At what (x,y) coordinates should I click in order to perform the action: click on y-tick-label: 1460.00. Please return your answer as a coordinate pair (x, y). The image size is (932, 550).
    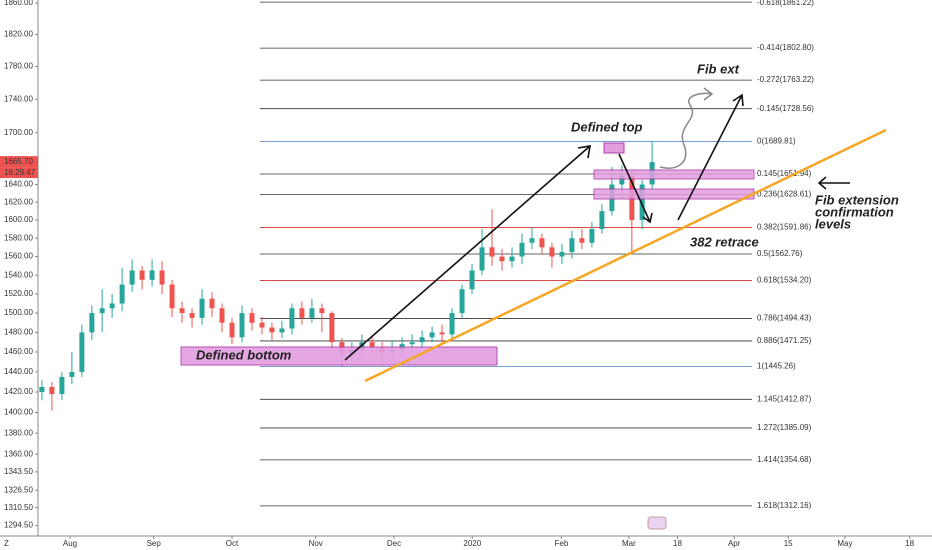
    Looking at the image, I should click on (18, 351).